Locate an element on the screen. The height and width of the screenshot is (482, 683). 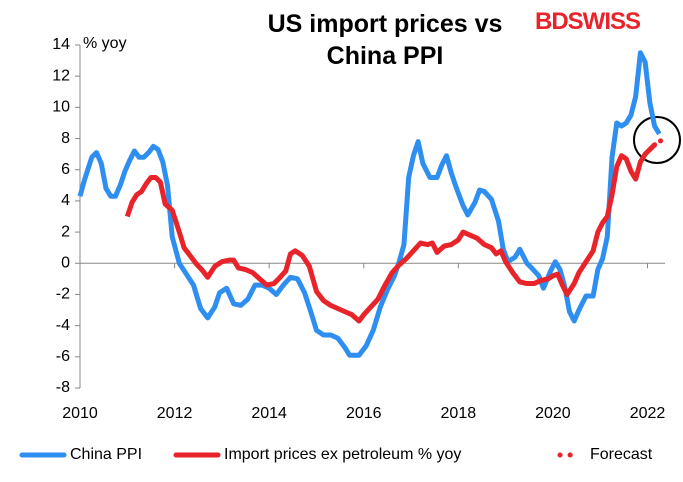
y-axis-label: % yoy is located at coordinates (105, 43).